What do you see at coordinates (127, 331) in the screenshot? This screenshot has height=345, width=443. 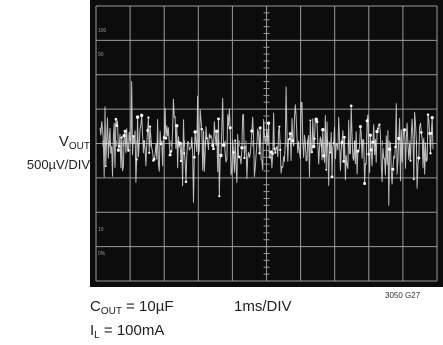 I see `condition-il: IL = 100mA` at bounding box center [127, 331].